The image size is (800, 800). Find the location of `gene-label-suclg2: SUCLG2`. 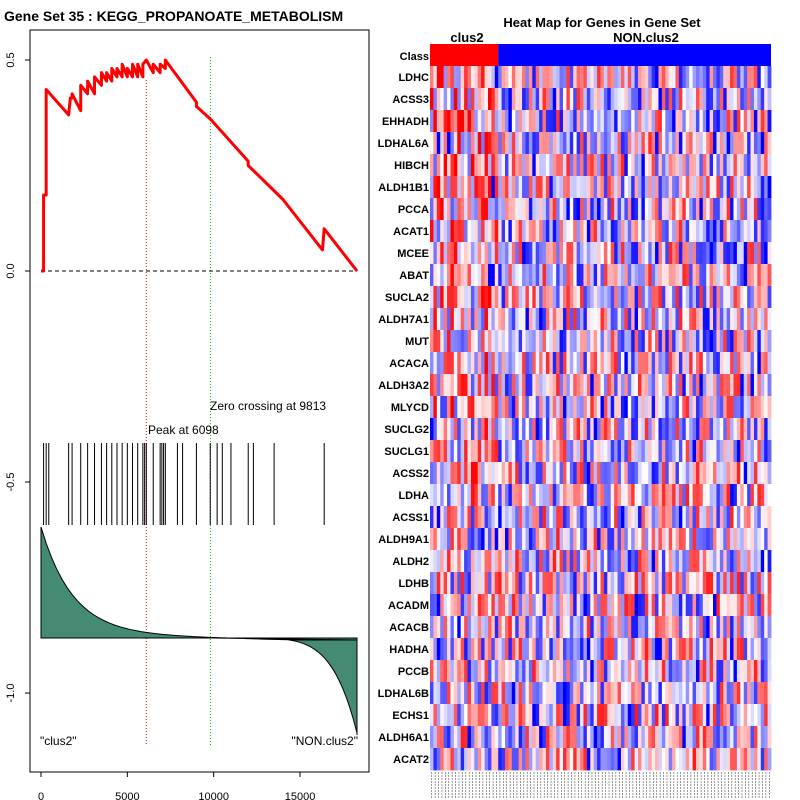

gene-label-suclg2: SUCLG2 is located at coordinates (406, 430).